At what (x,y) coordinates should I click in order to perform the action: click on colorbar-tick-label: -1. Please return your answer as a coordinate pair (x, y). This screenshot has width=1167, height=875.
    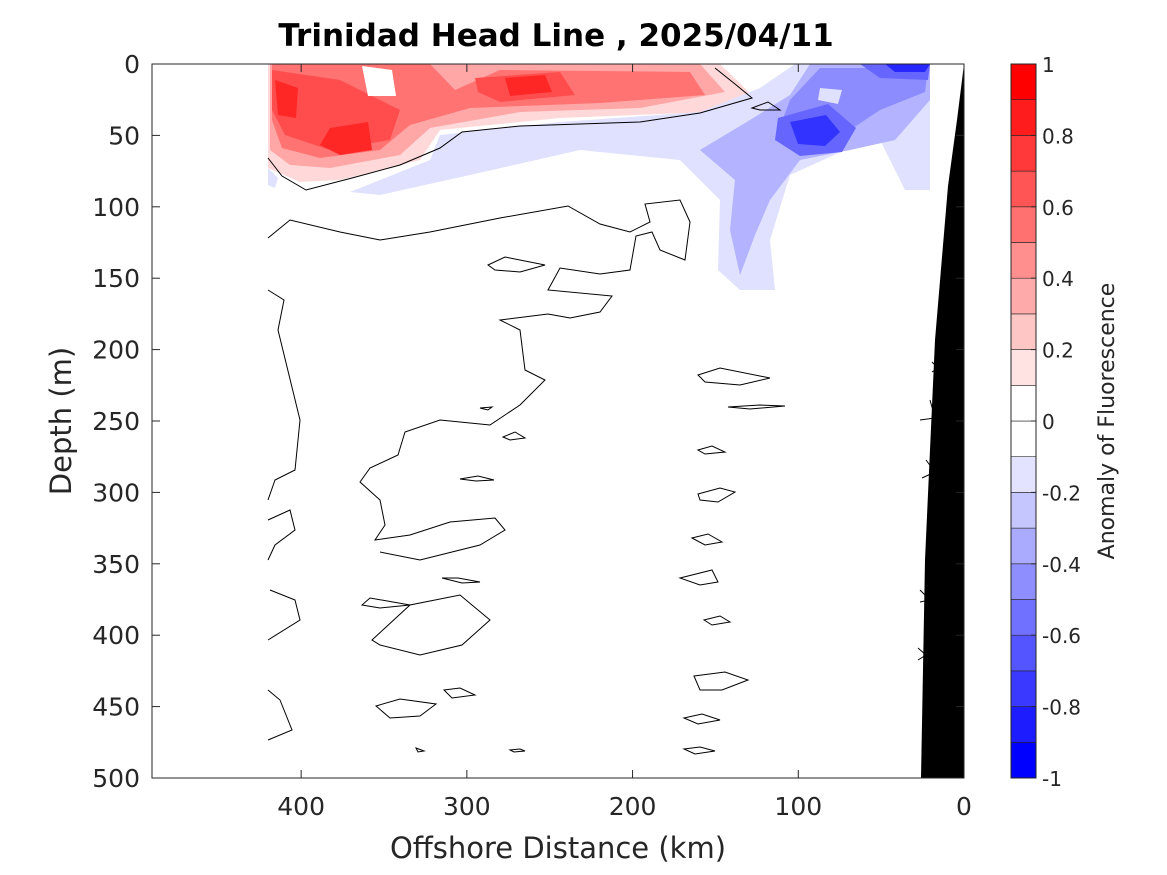
    Looking at the image, I should click on (1052, 779).